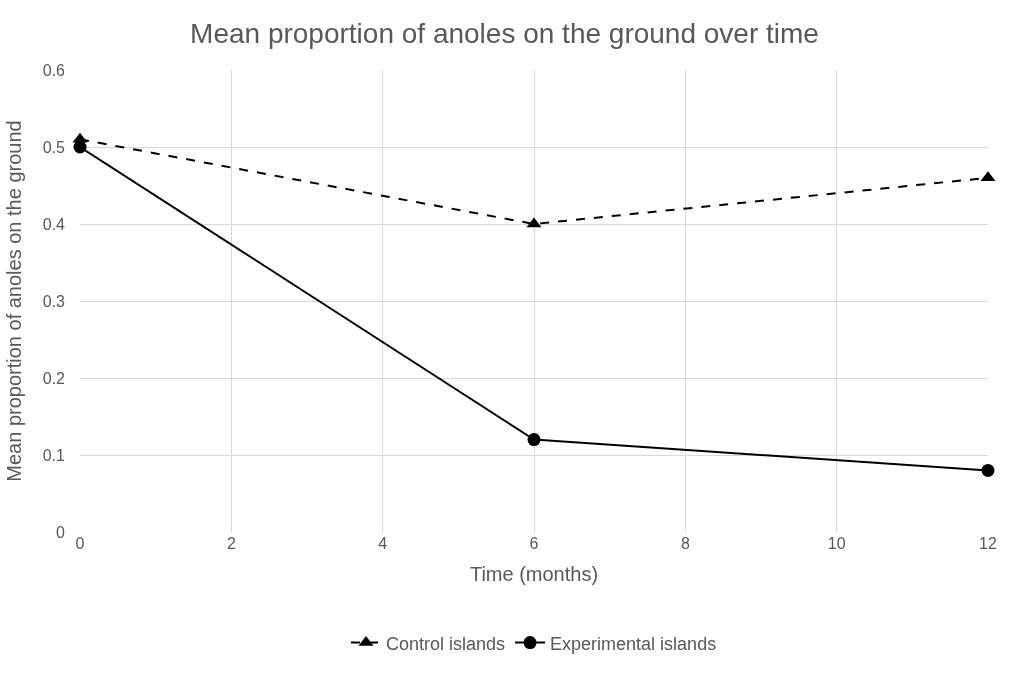 Image resolution: width=1009 pixels, height=673 pixels. I want to click on x-tick-label: 6, so click(534, 543).